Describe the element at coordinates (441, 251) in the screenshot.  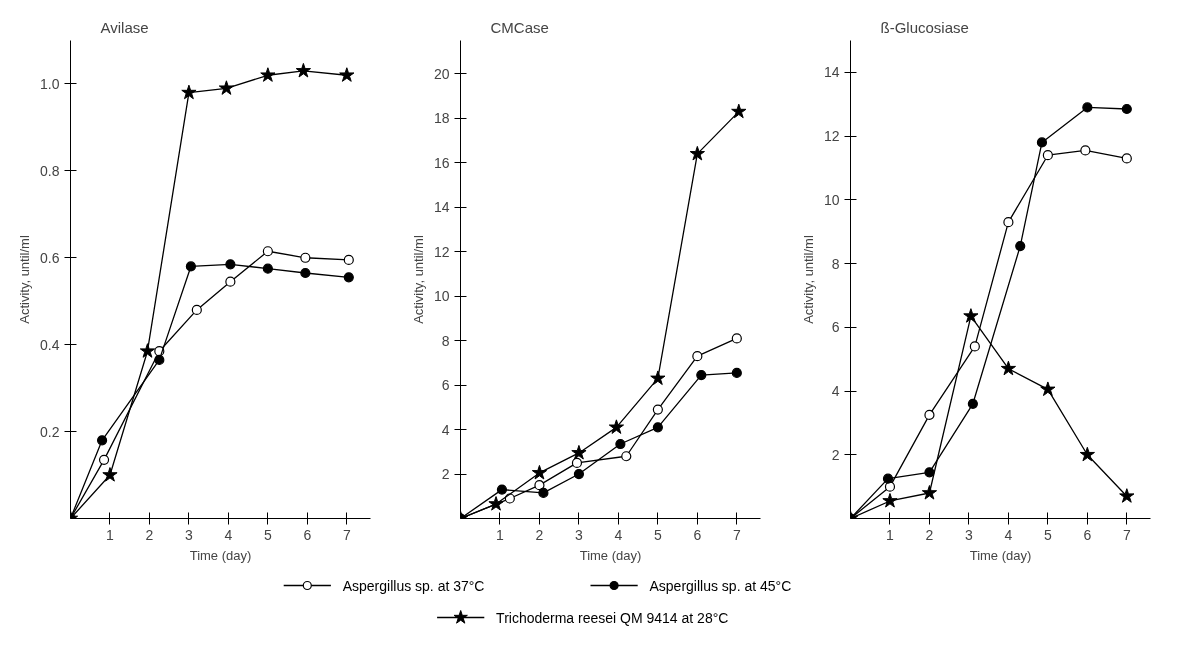
I see `y-tick-label: 12` at that location.